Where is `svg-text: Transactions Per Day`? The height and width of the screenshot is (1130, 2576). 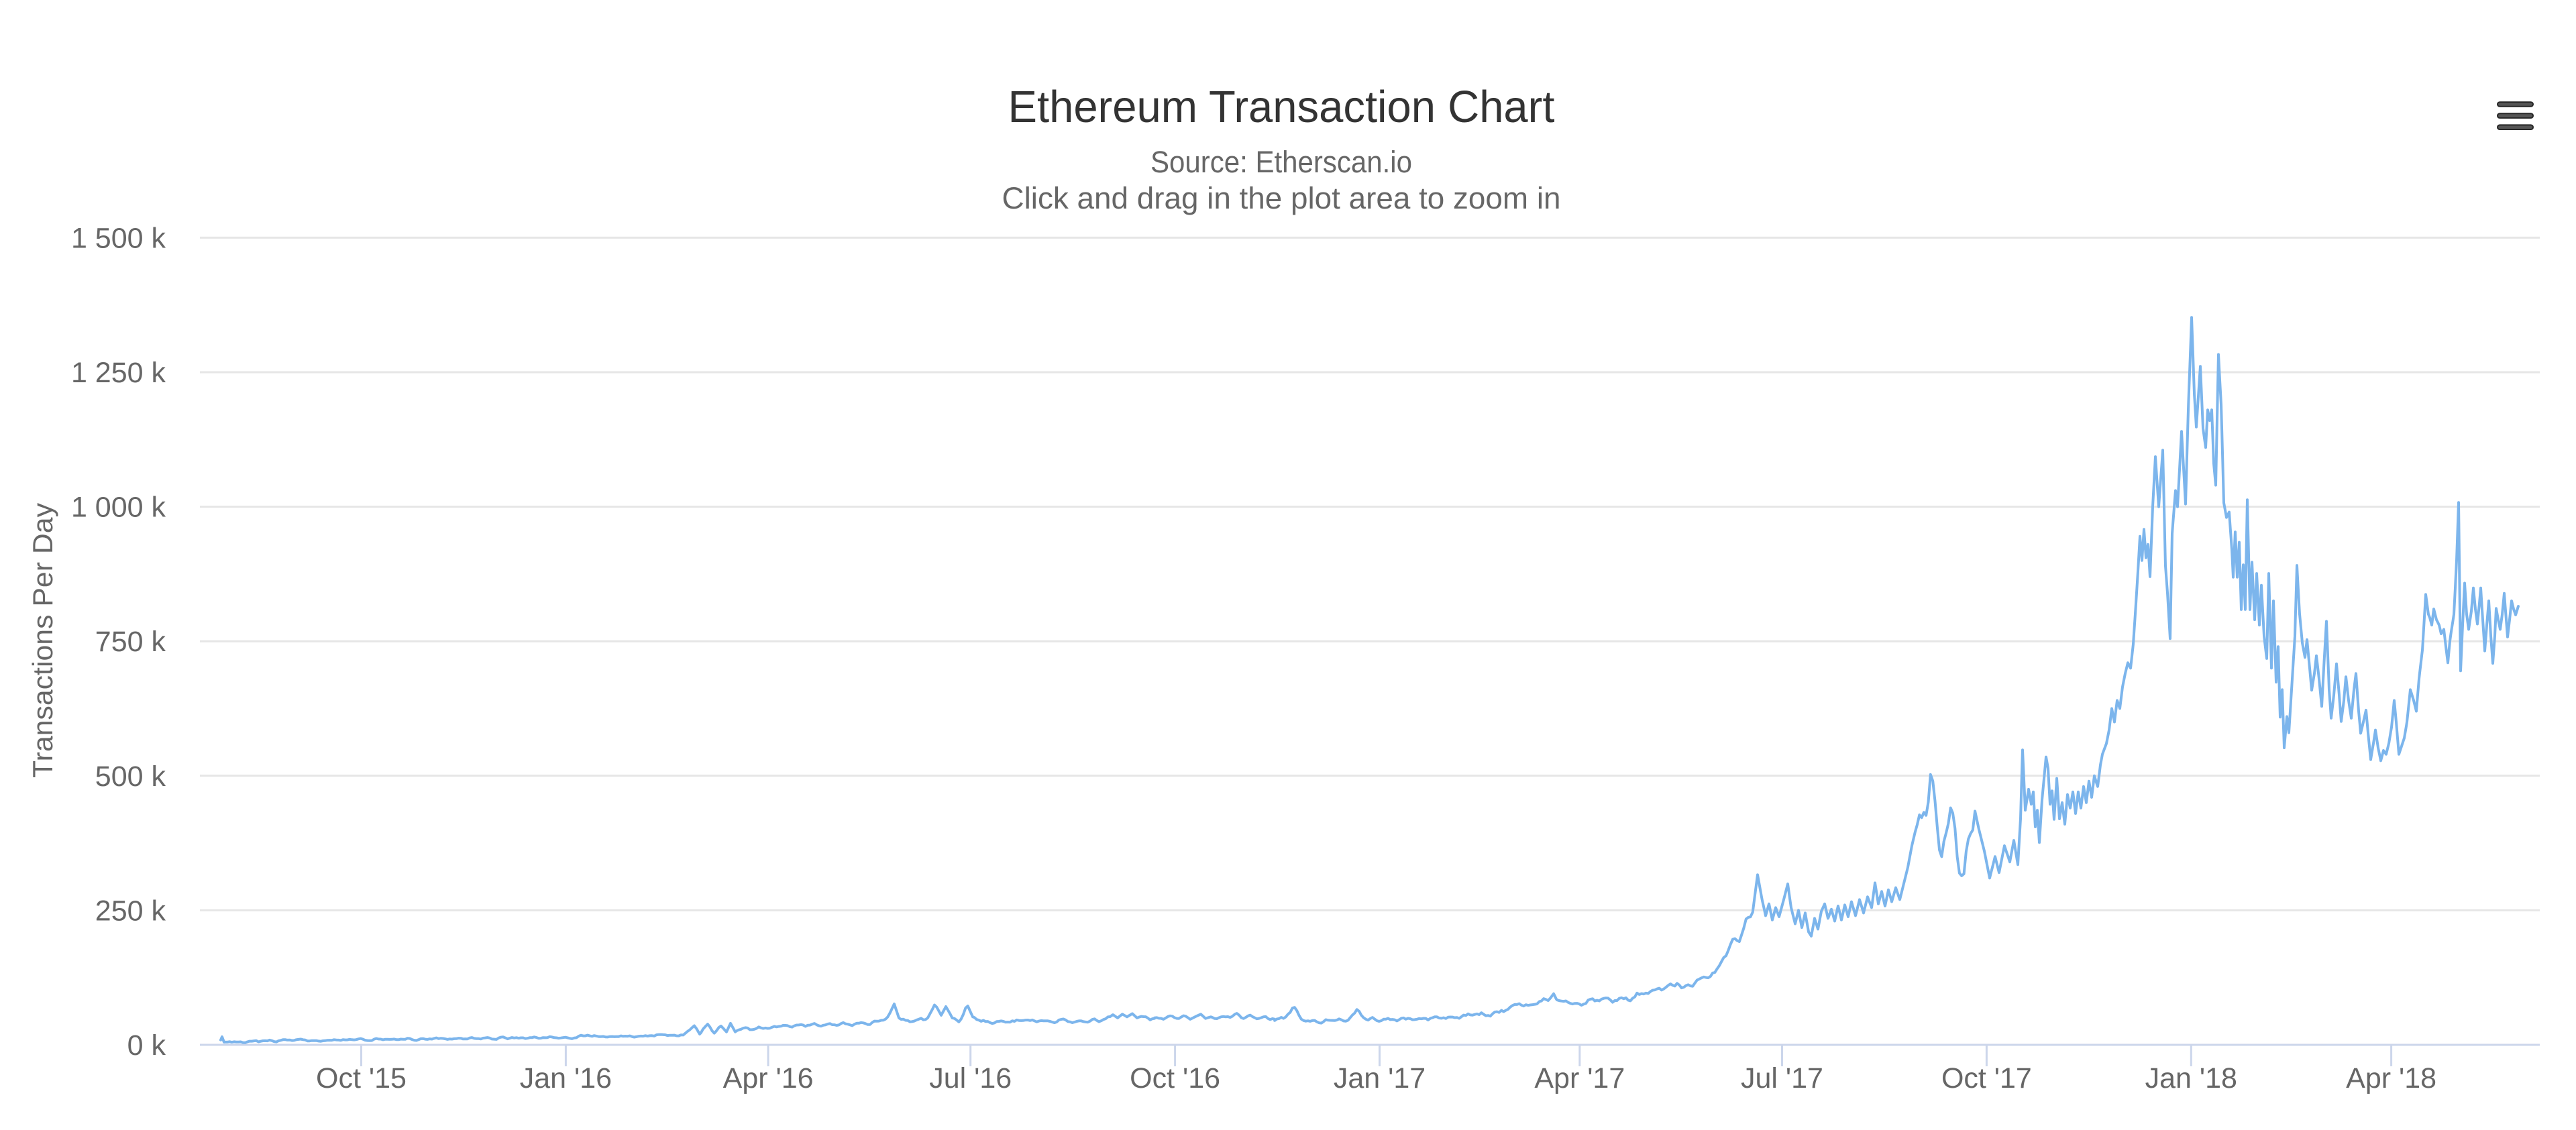
svg-text: Transactions Per Day is located at coordinates (42, 640).